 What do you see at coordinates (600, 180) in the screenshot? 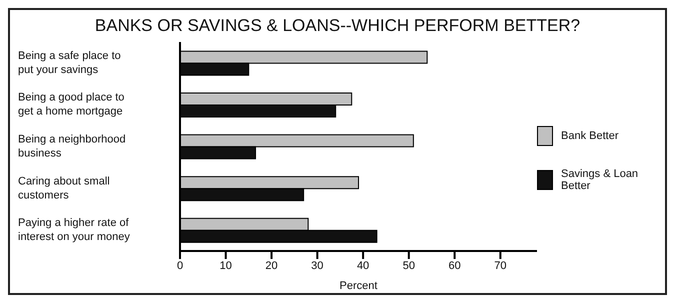
I see `legend-label: Savings & Loan Better` at bounding box center [600, 180].